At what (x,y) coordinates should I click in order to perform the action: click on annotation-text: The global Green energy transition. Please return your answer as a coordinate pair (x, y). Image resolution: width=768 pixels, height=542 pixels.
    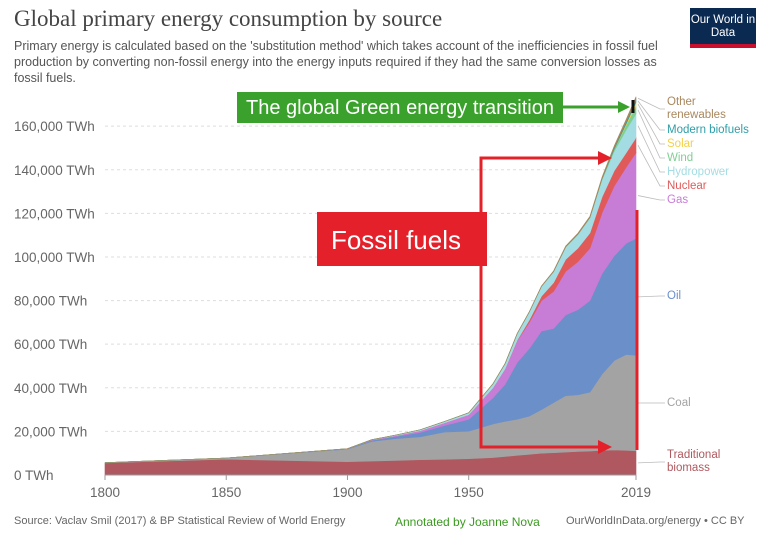
    Looking at the image, I should click on (400, 108).